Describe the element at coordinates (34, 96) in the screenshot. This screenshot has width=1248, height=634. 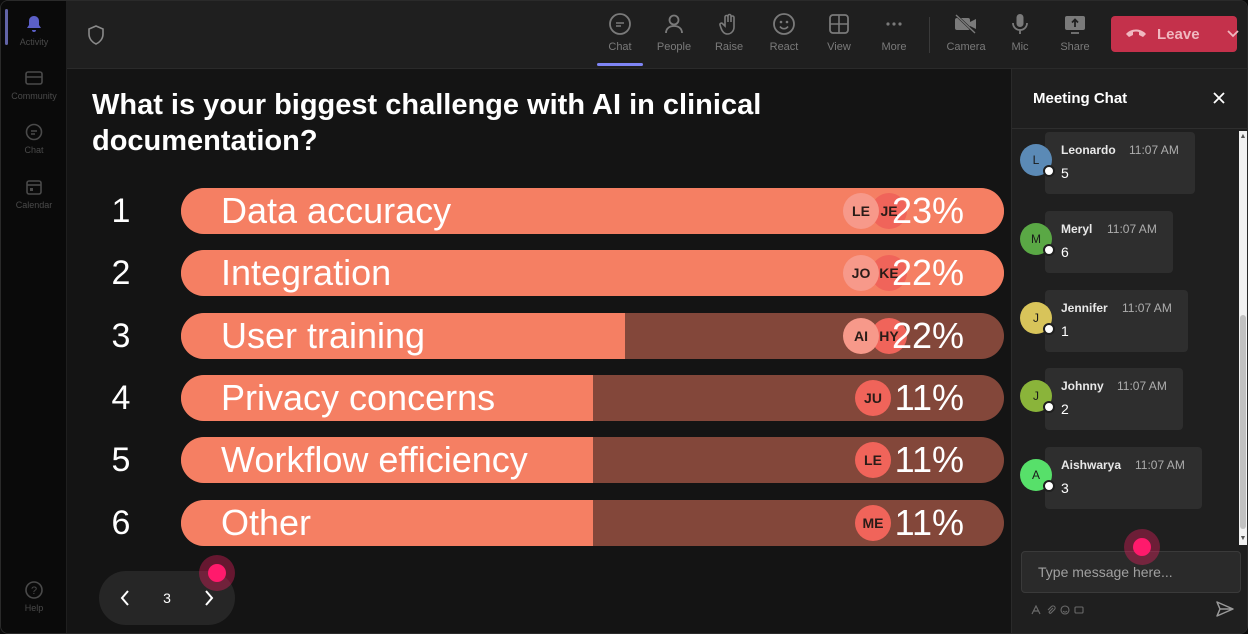
I see `rail-item-label: Community` at that location.